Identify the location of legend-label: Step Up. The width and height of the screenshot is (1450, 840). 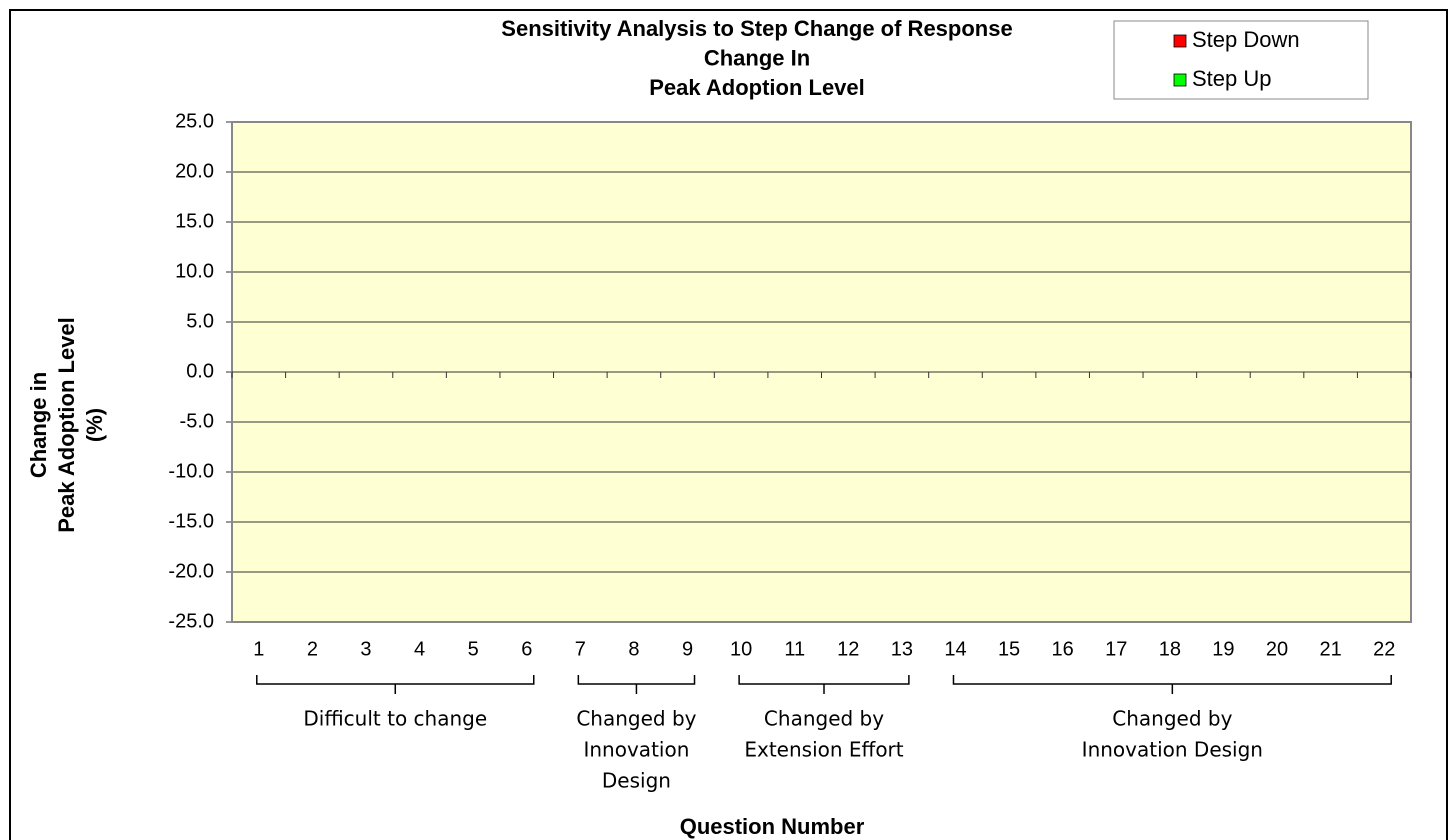
(1232, 78).